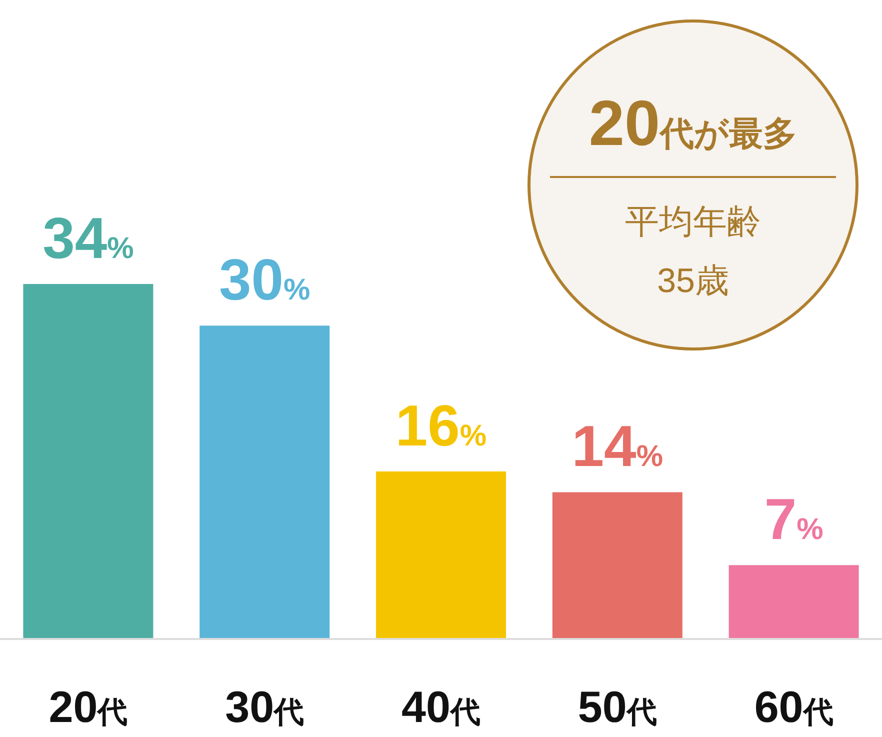 The height and width of the screenshot is (737, 882). What do you see at coordinates (794, 707) in the screenshot?
I see `x-tick-label: 60代` at bounding box center [794, 707].